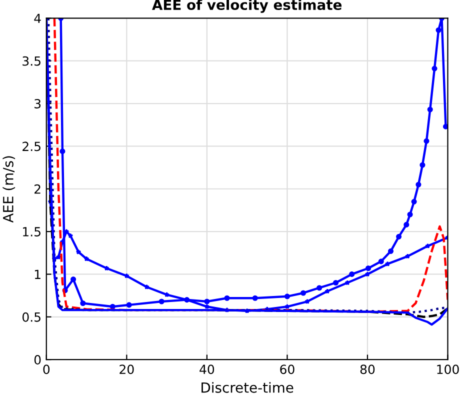 This screenshot has width=464, height=404. I want to click on x-tick-label: 80, so click(367, 369).